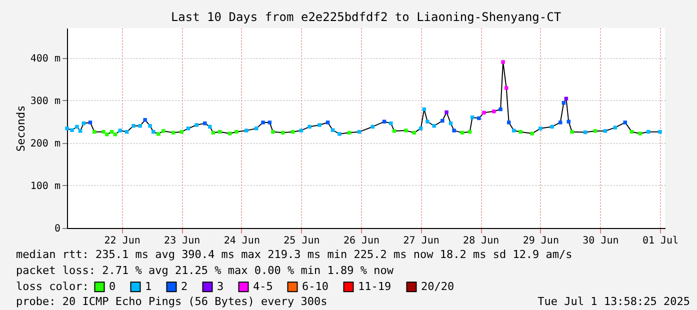  Describe the element at coordinates (242, 241) in the screenshot. I see `x-tick-label: 24 Jun` at that location.